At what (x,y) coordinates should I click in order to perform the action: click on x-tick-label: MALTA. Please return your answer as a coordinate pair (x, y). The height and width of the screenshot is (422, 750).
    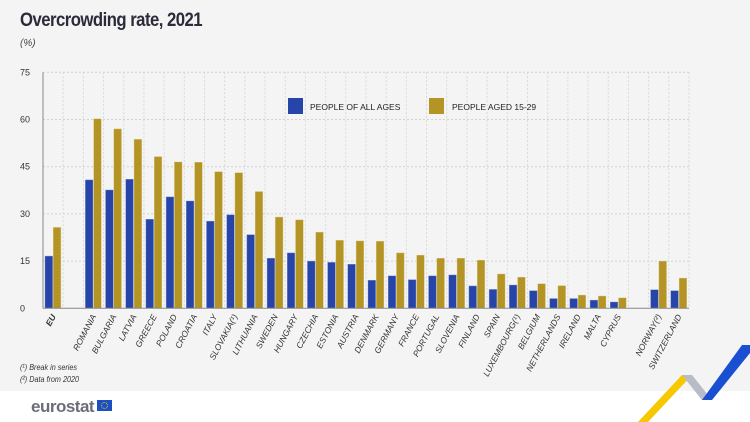
    Looking at the image, I should click on (592, 326).